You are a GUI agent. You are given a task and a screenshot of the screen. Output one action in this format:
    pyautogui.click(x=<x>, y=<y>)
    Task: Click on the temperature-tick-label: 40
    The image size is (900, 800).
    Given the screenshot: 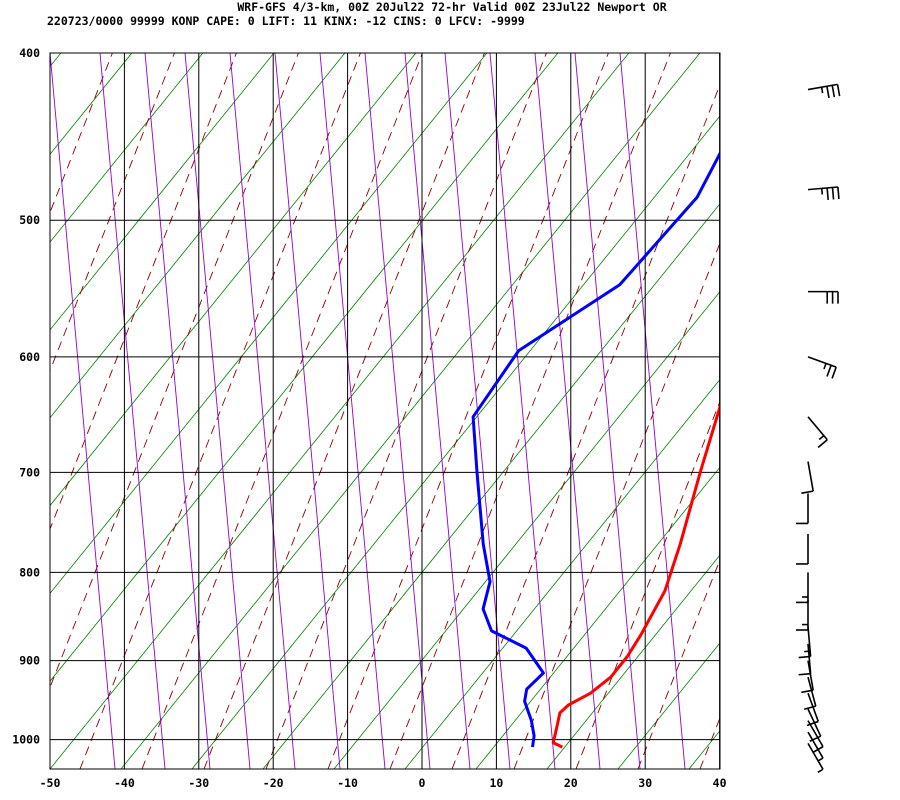 What is the action you would take?
    pyautogui.click(x=720, y=783)
    